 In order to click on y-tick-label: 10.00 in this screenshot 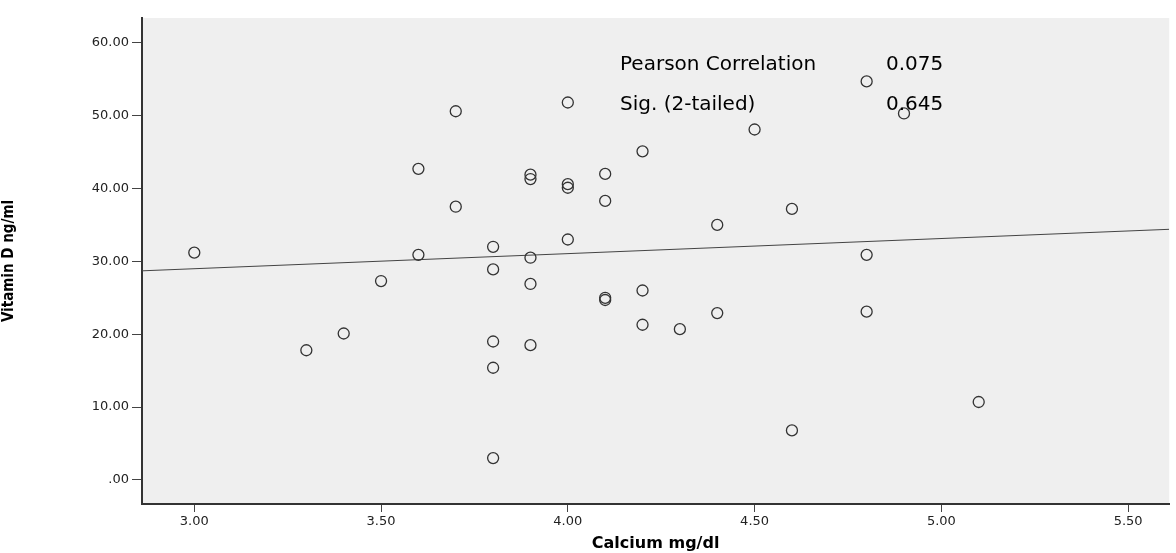, I will do `click(110, 406)`.